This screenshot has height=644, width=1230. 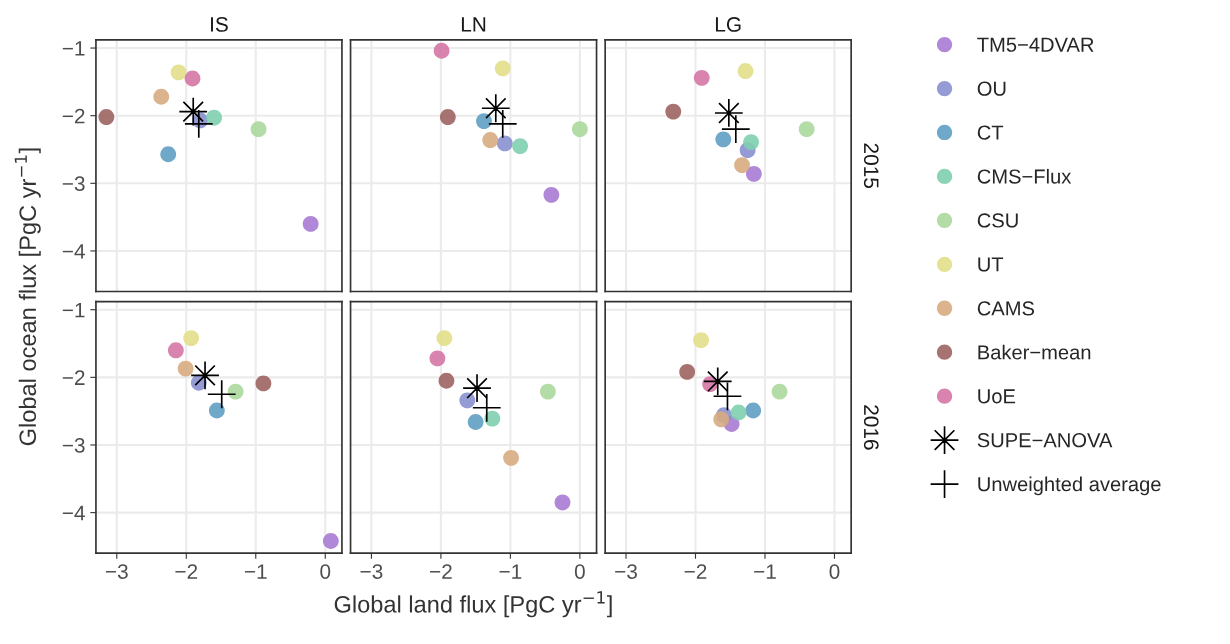 I want to click on legend-label: CT, so click(x=990, y=132).